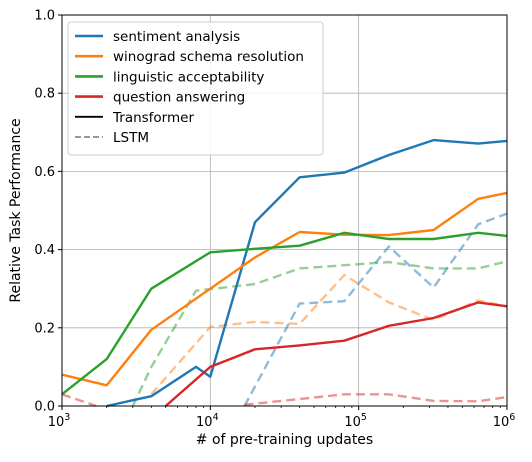  Describe the element at coordinates (44, 250) in the screenshot. I see `y-tick-label: 0.4` at that location.